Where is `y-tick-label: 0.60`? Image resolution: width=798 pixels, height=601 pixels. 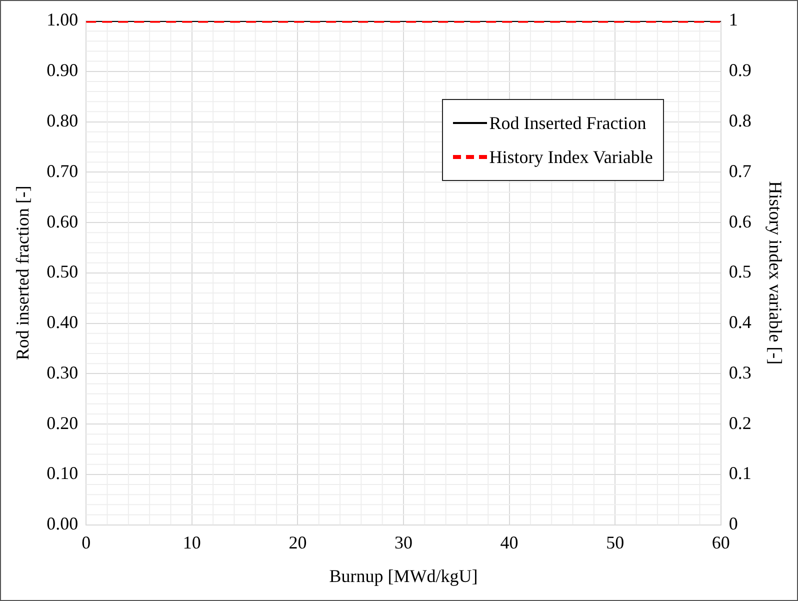 y-tick-label: 0.60 is located at coordinates (62, 221).